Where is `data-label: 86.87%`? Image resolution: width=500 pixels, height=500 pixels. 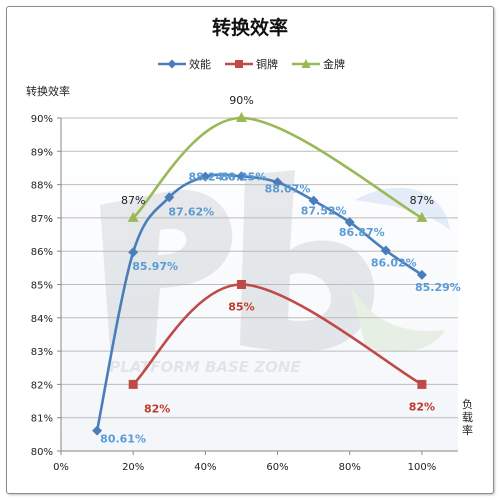 data-label: 86.87% is located at coordinates (362, 232).